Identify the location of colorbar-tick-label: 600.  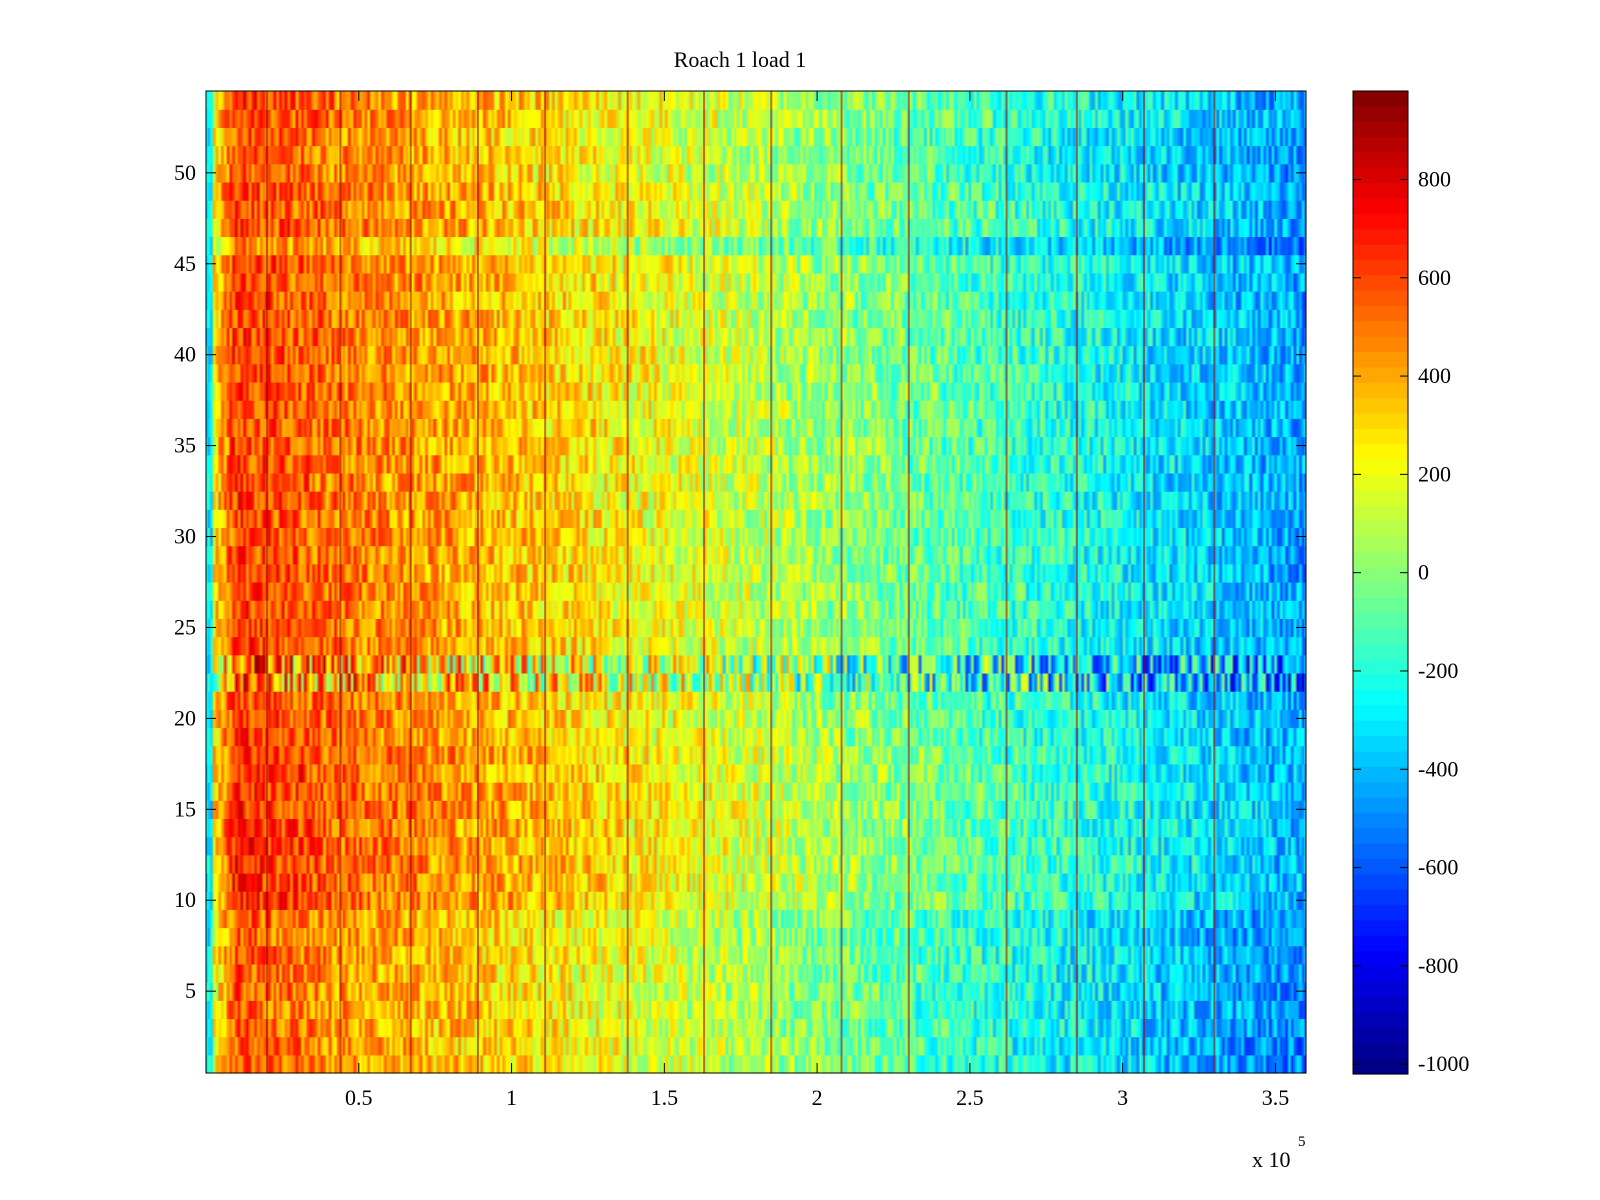
(1434, 277).